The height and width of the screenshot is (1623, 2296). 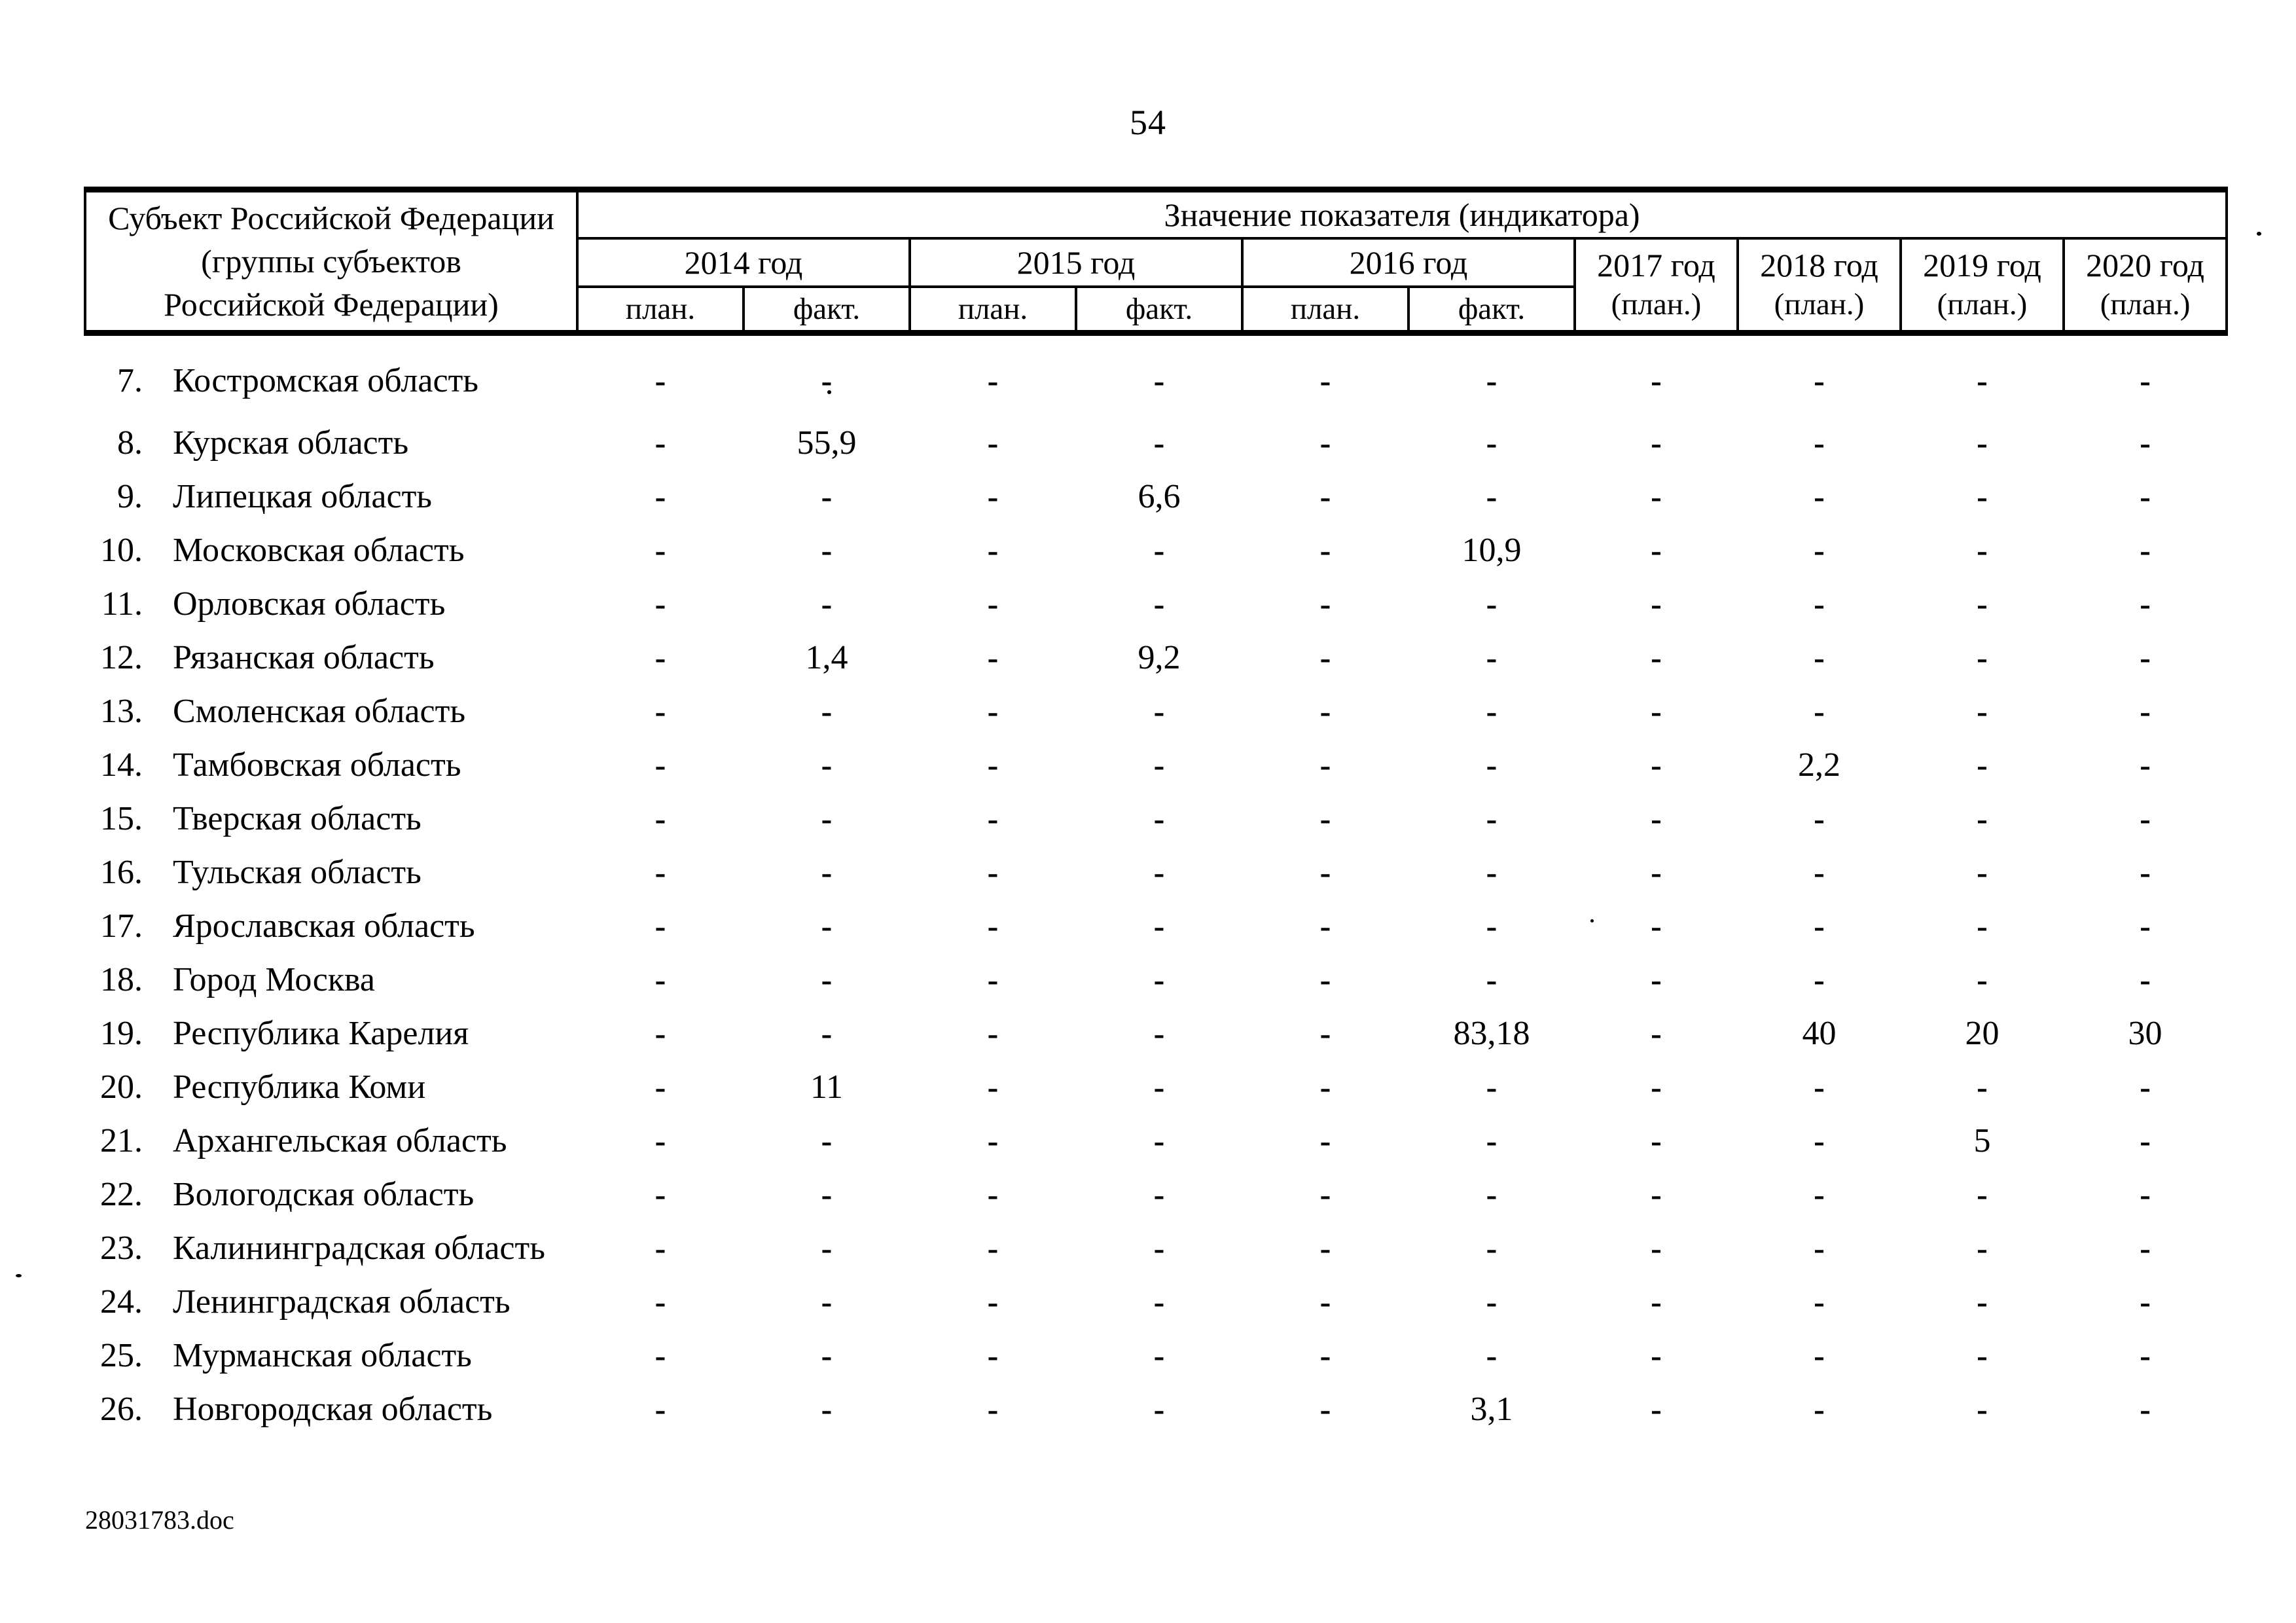 I want to click on region-name: Курская область, so click(x=291, y=443).